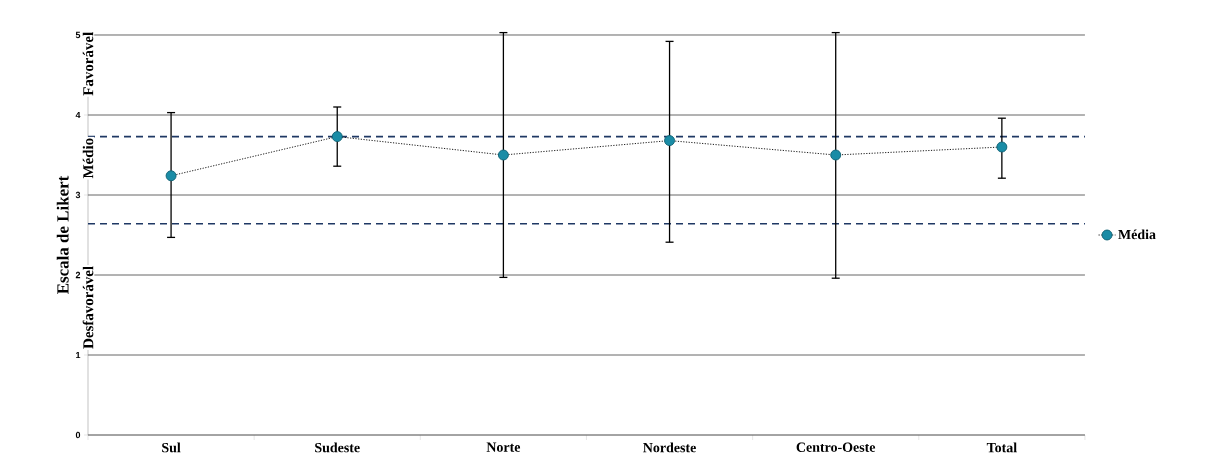 Image resolution: width=1205 pixels, height=469 pixels. I want to click on x-tick-label: Sul, so click(171, 447).